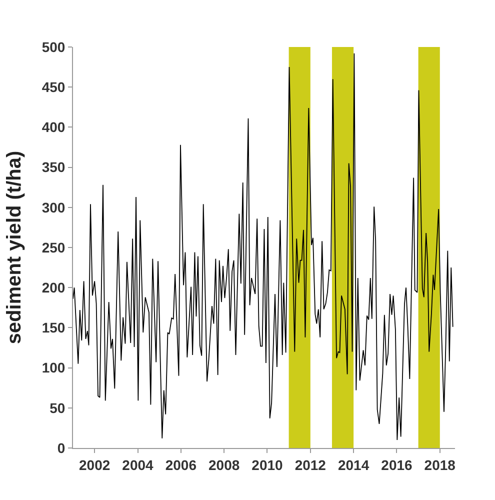 The height and width of the screenshot is (500, 495). What do you see at coordinates (94, 464) in the screenshot?
I see `x-tick-label: 2002` at bounding box center [94, 464].